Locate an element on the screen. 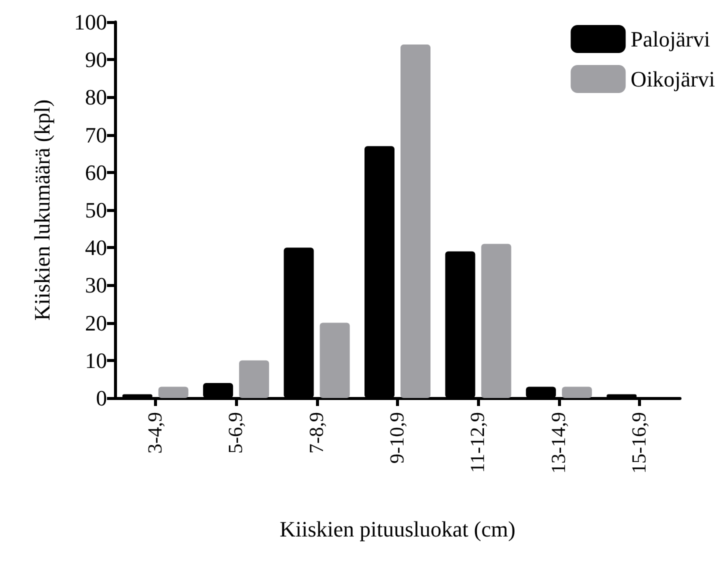 The width and height of the screenshot is (728, 561). y-tick-label: 20 is located at coordinates (96, 323).